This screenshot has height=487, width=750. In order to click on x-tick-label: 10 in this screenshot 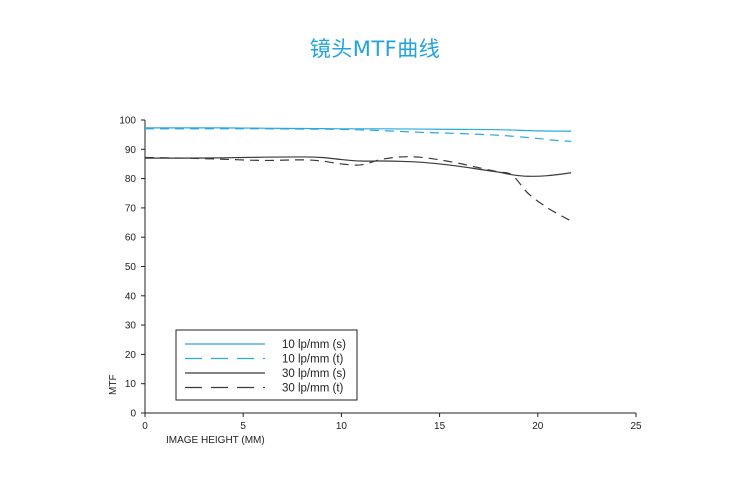, I will do `click(342, 426)`.